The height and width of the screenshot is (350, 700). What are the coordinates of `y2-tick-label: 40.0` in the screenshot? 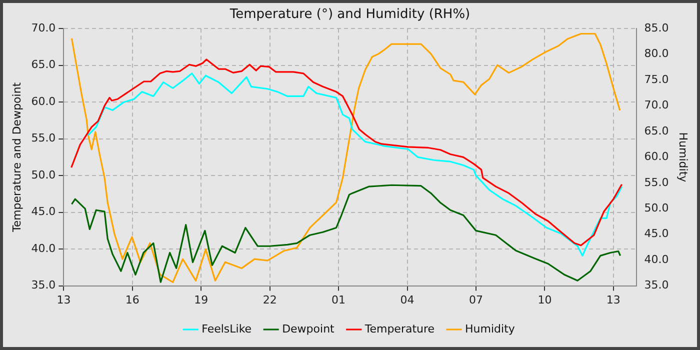 It's located at (656, 259).